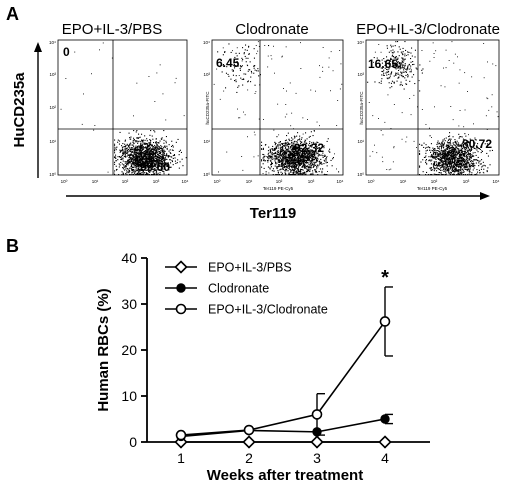 The width and height of the screenshot is (520, 488). What do you see at coordinates (52, 141) in the screenshot?
I see `flow-y-tick: 10¹` at bounding box center [52, 141].